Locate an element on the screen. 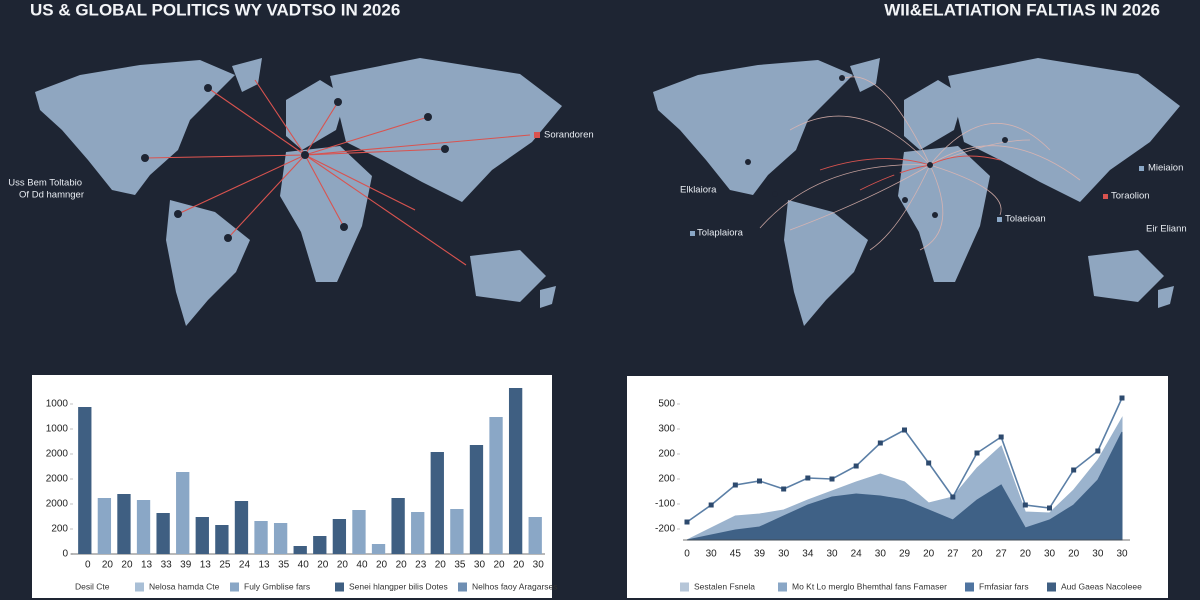  legend-label: Mo Kt Lo merglo Bhemthal fans Famaser is located at coordinates (869, 586).